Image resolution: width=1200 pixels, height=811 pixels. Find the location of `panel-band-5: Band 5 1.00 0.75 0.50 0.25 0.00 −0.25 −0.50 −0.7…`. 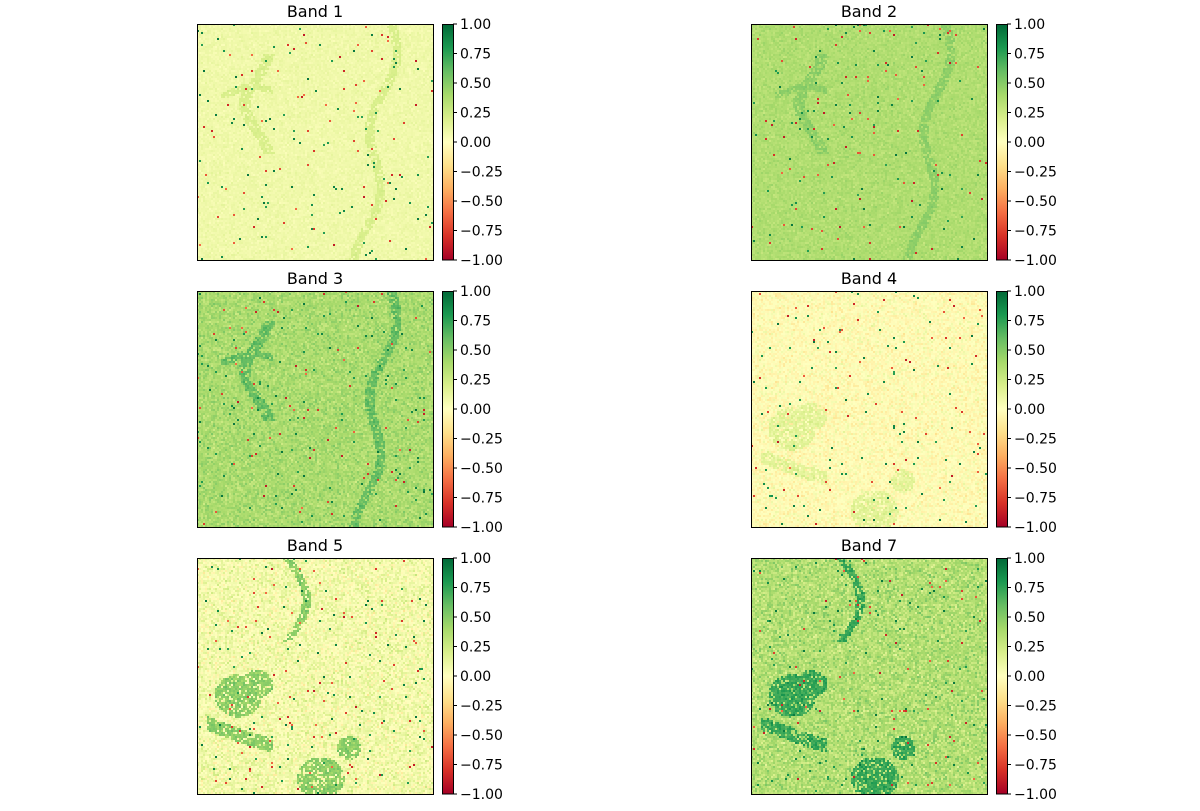

panel-band-5: Band 5 1.00 0.75 0.50 0.25 0.00 −0.25 −0.50 −0.7… is located at coordinates (350, 669).